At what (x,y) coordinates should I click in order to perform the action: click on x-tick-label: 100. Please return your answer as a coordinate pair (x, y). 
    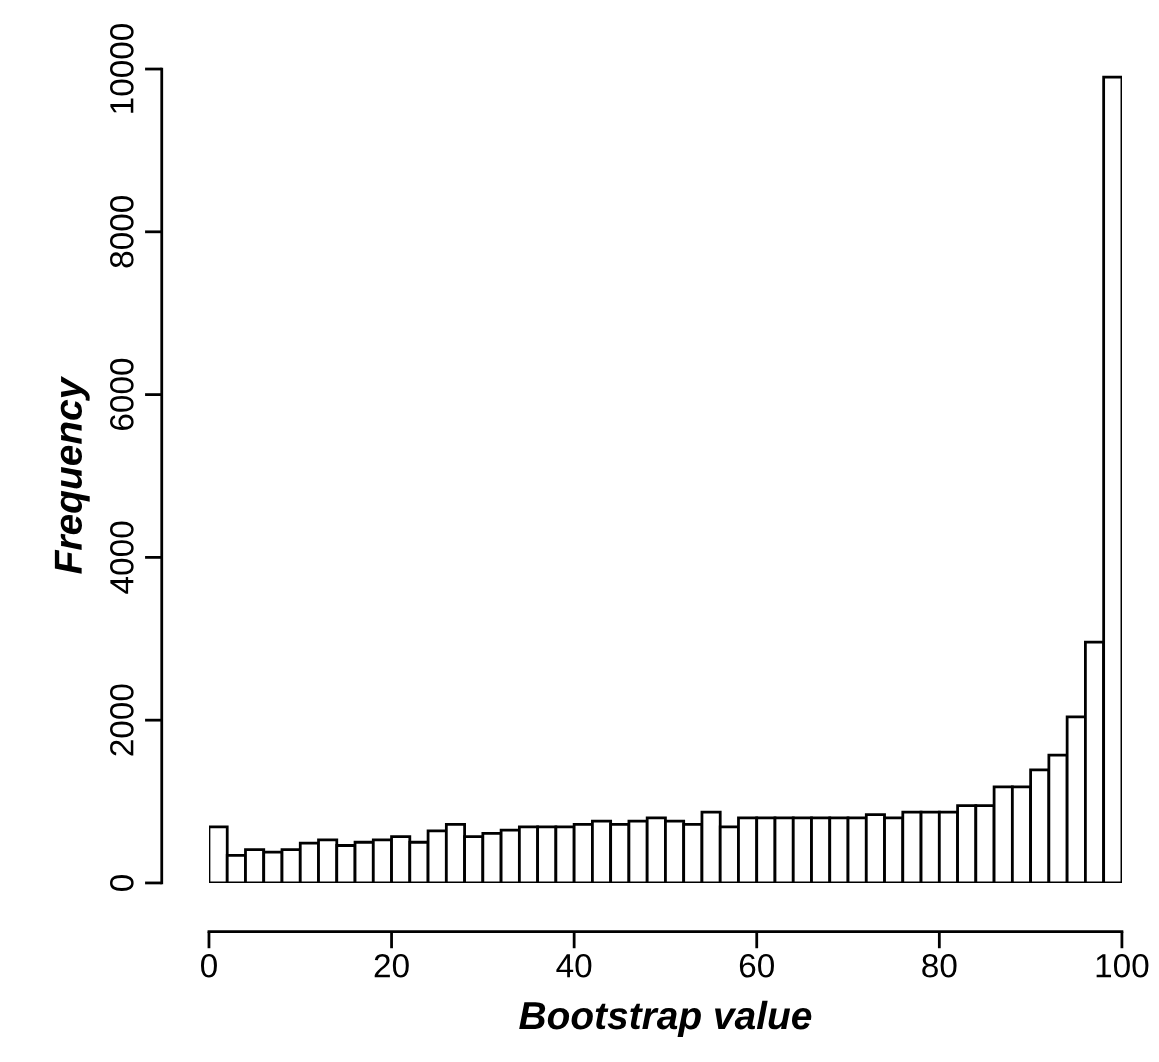
    Looking at the image, I should click on (1122, 965).